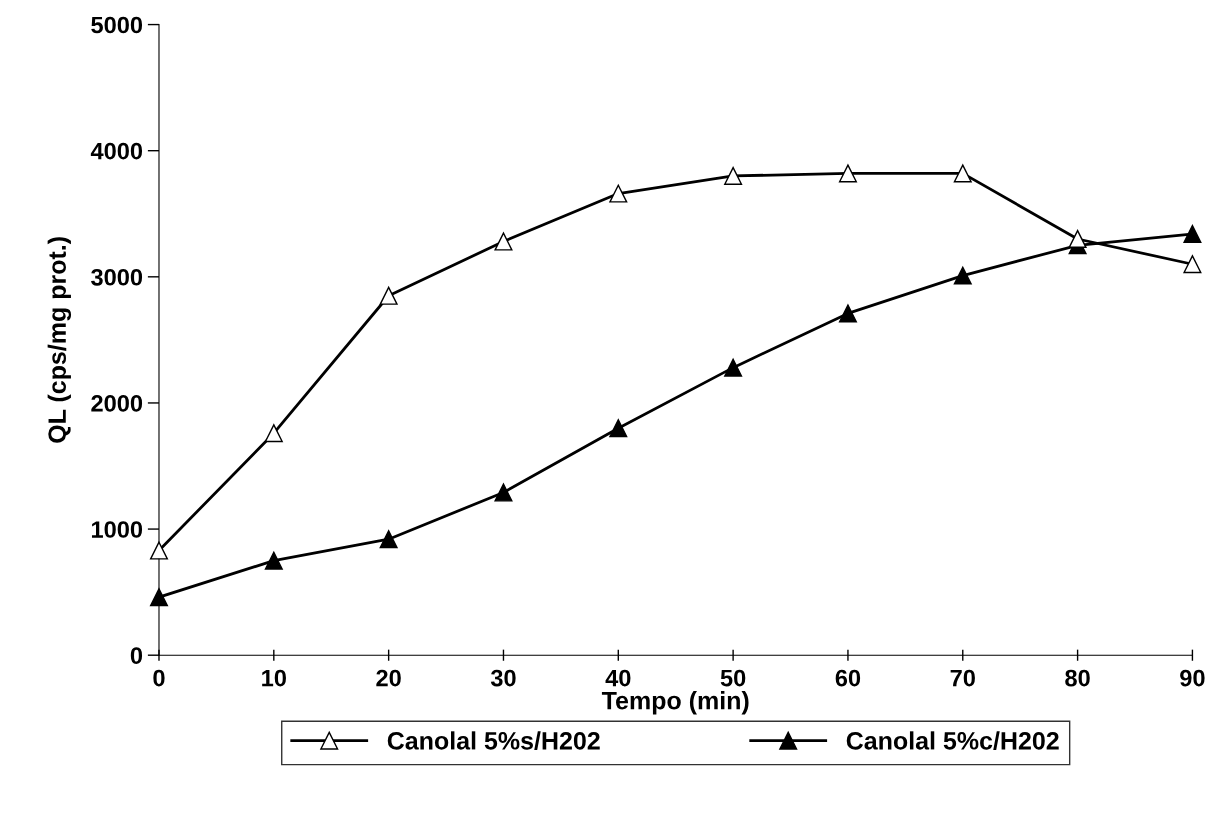 The width and height of the screenshot is (1223, 819). I want to click on y-tick-label: 1000, so click(117, 529).